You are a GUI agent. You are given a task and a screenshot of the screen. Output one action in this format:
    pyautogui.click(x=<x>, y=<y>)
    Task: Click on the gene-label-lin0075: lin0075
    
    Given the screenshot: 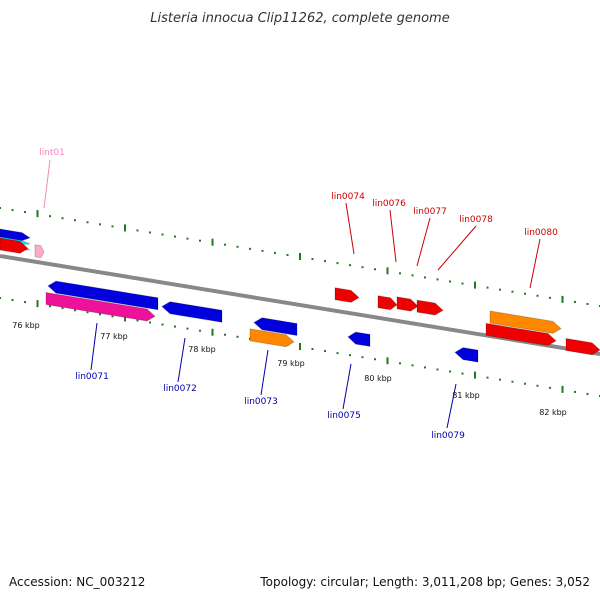 What is the action you would take?
    pyautogui.click(x=344, y=416)
    